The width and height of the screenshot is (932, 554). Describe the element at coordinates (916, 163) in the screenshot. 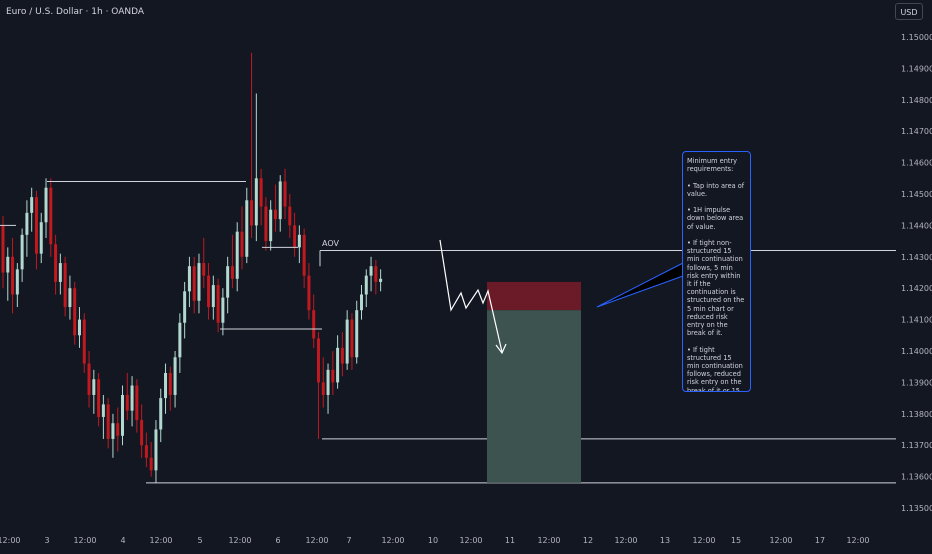

I see `price-axis-label: 1.14600` at that location.